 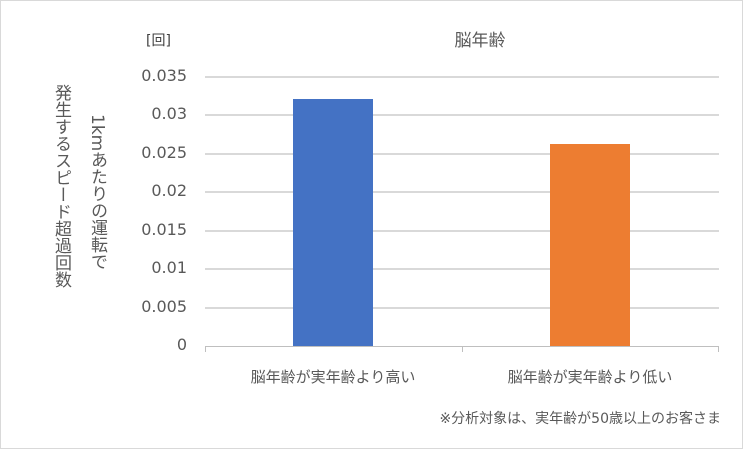 What do you see at coordinates (164, 229) in the screenshot?
I see `y-tick-label: 0.015` at bounding box center [164, 229].